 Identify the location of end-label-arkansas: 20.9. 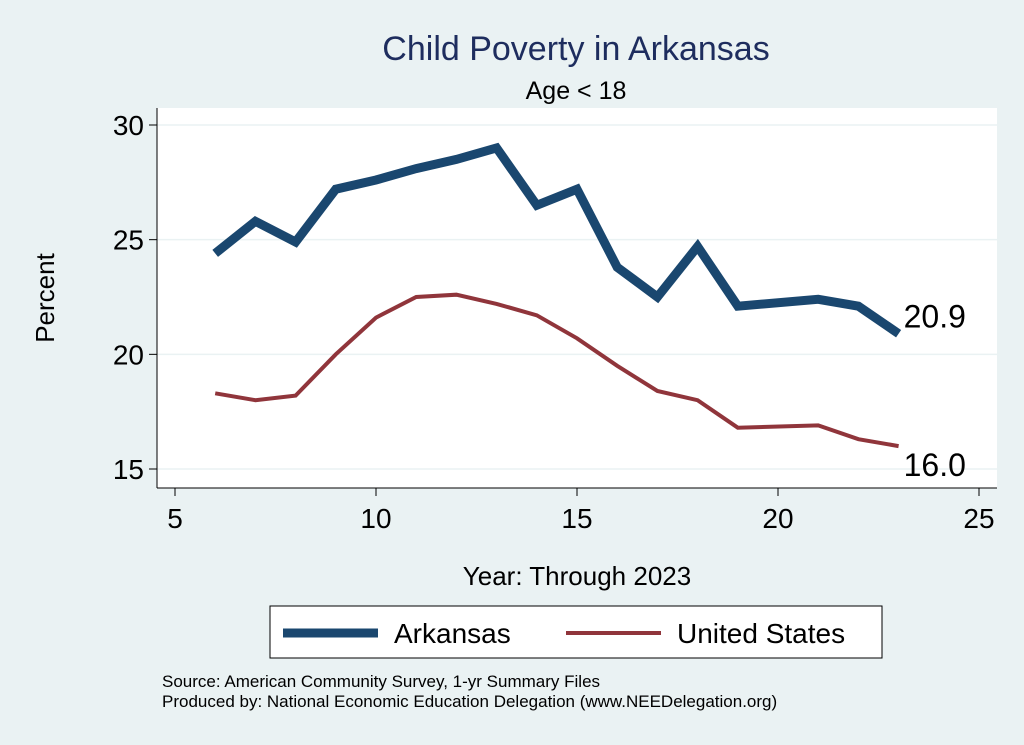
(935, 317).